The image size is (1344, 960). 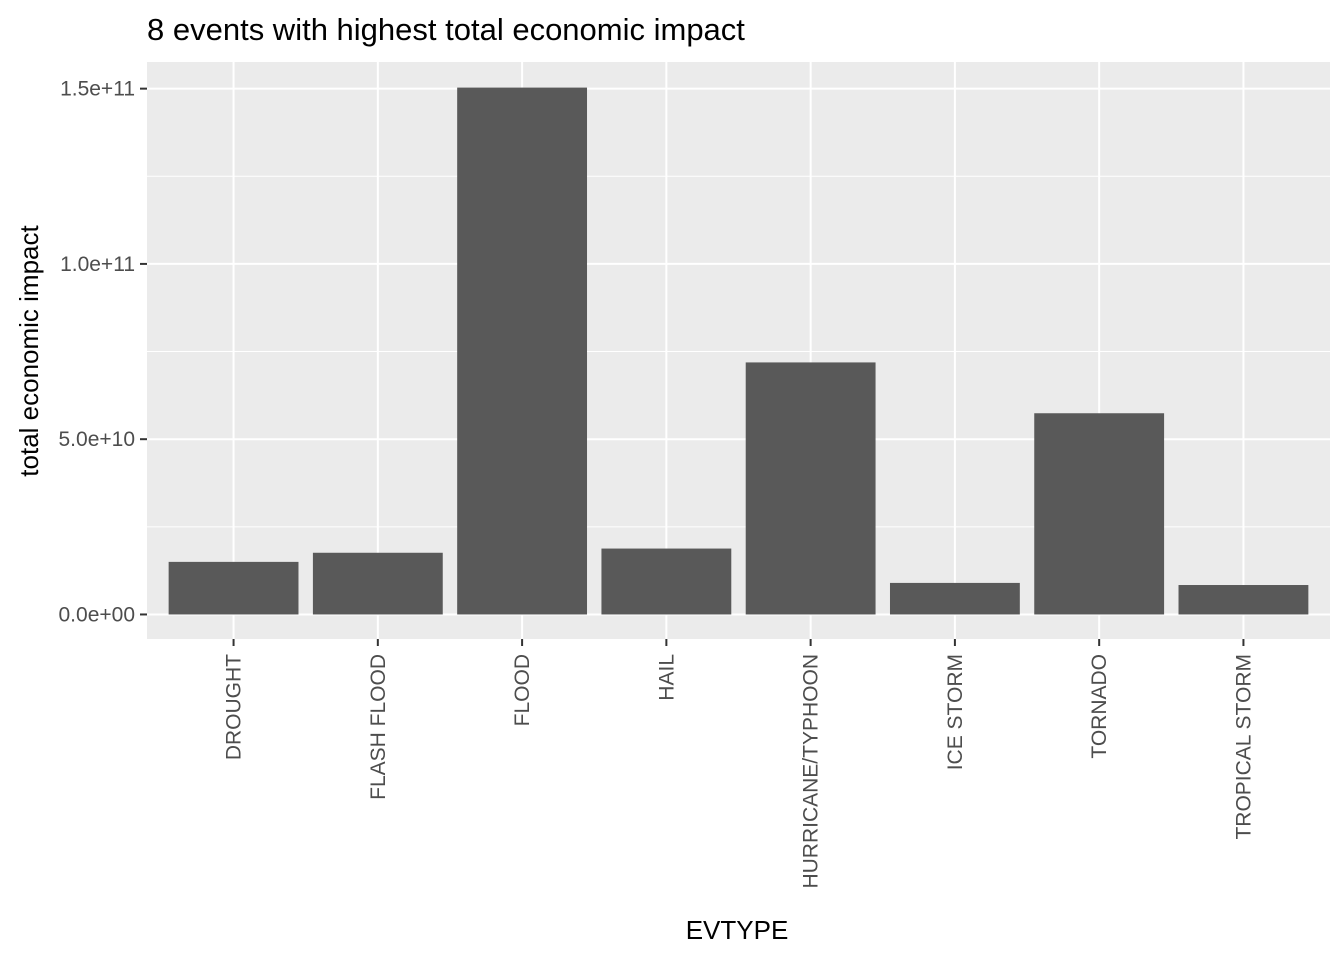 I want to click on bar-flash-flood, so click(x=377, y=583).